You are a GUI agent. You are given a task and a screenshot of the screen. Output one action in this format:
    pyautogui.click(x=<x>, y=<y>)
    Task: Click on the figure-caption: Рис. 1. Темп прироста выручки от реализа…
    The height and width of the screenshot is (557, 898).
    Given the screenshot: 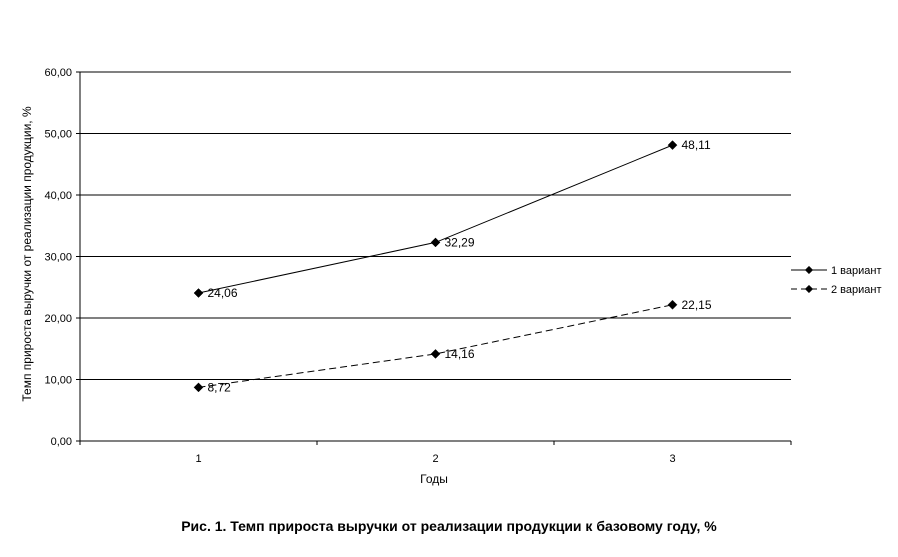 What is the action you would take?
    pyautogui.click(x=449, y=526)
    